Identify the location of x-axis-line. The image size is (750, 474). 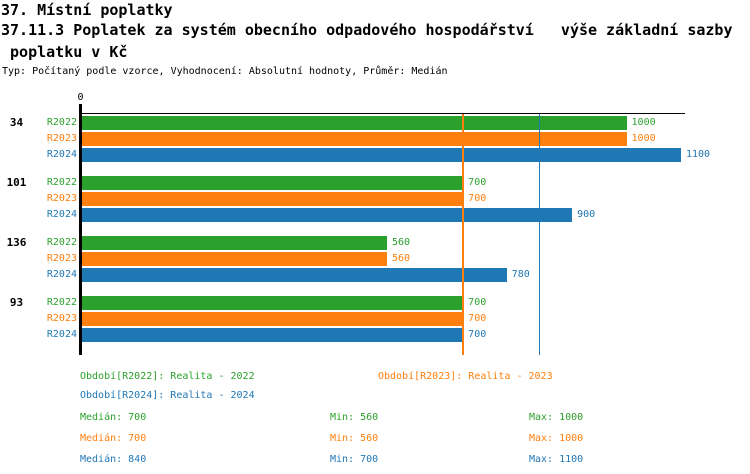
(382, 113).